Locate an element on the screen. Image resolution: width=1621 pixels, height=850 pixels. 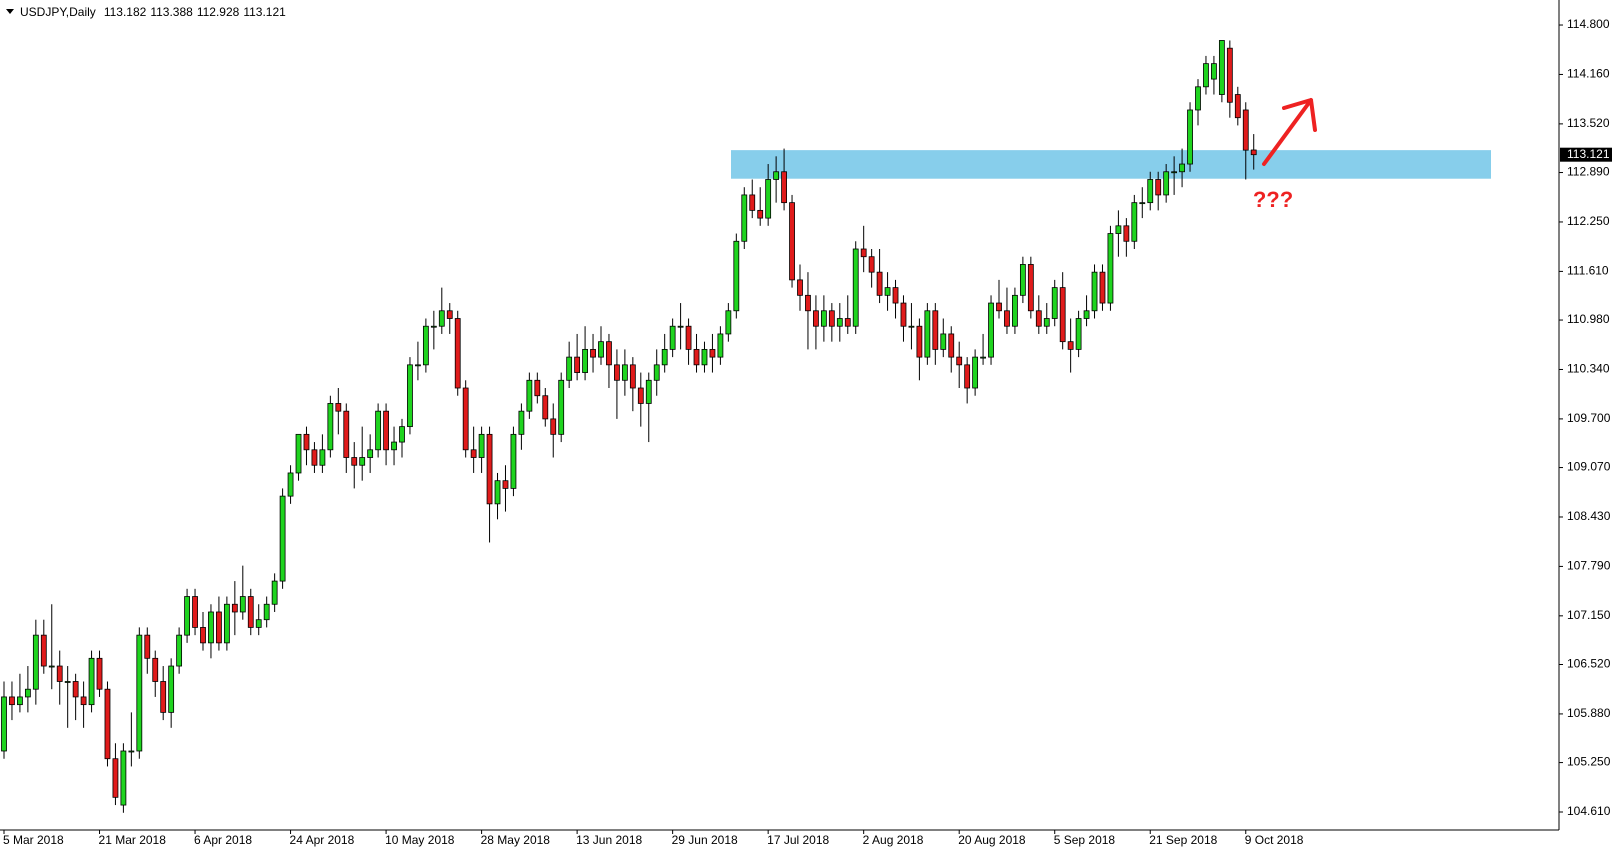
x-tick-label: 6 Apr 2018 is located at coordinates (223, 840).